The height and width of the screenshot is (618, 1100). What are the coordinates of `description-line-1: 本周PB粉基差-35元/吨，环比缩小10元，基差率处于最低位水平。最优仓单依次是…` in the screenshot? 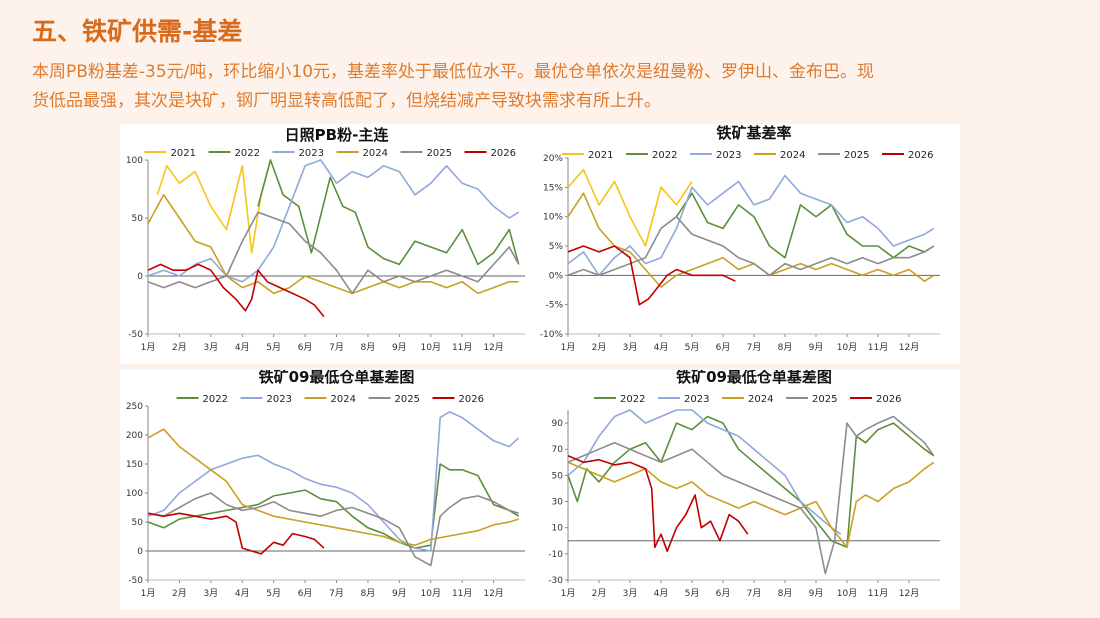 It's located at (453, 72).